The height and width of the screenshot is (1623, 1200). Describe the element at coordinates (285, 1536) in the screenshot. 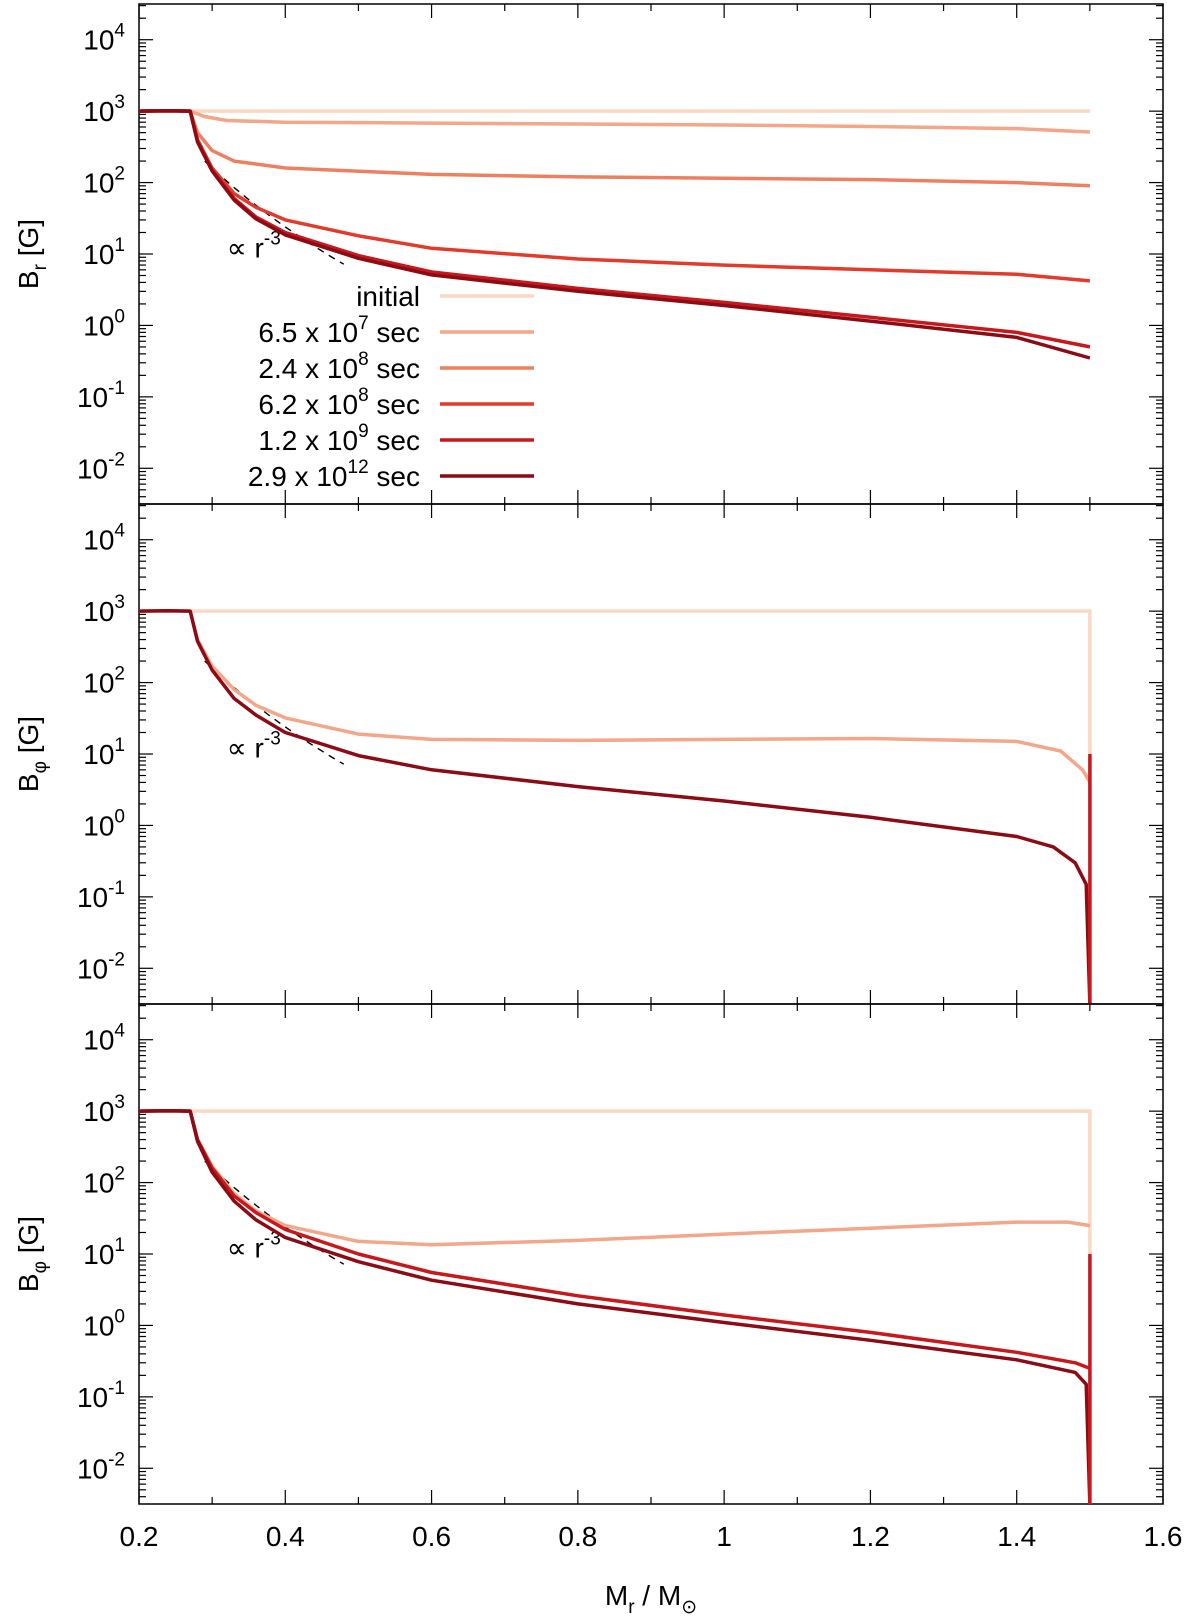

I see `x-tick-label: 0.4` at that location.